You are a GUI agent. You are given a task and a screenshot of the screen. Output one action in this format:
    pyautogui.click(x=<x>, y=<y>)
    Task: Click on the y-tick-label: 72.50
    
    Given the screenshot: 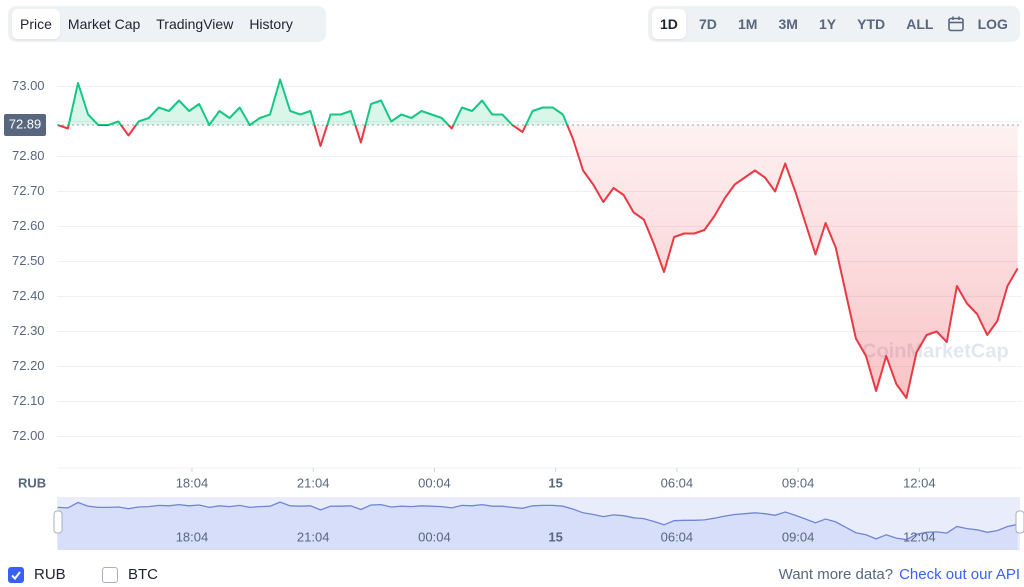 What is the action you would take?
    pyautogui.click(x=28, y=260)
    